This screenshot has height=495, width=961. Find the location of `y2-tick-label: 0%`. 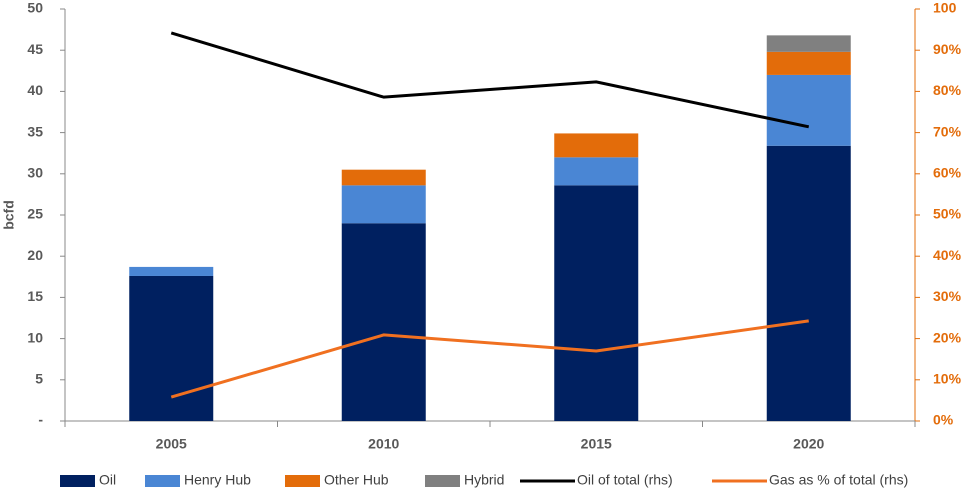

y2-tick-label: 0% is located at coordinates (943, 420).